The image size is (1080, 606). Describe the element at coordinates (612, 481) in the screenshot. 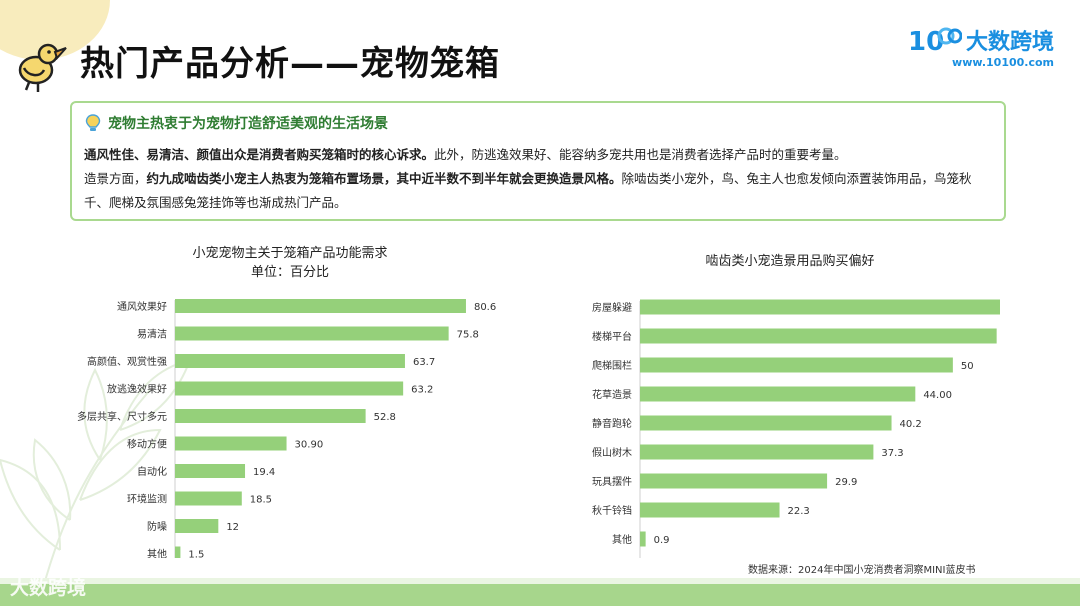

I see `chart-2-category-label: 玩具摆件` at that location.